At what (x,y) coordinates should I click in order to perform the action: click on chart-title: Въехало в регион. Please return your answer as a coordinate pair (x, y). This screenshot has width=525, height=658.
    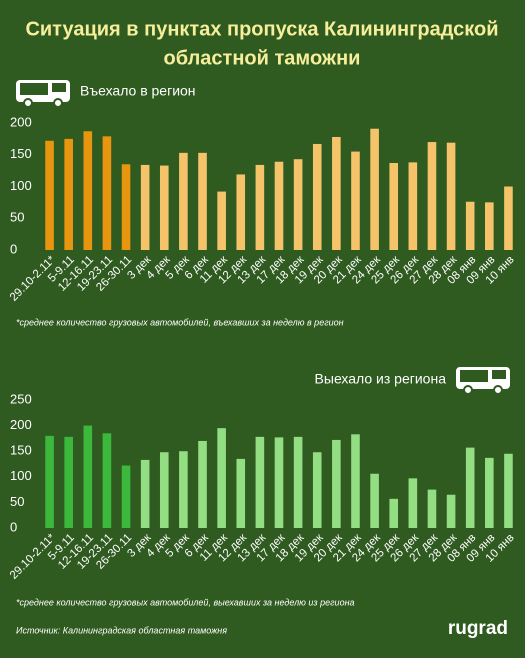
    Looking at the image, I should click on (138, 91).